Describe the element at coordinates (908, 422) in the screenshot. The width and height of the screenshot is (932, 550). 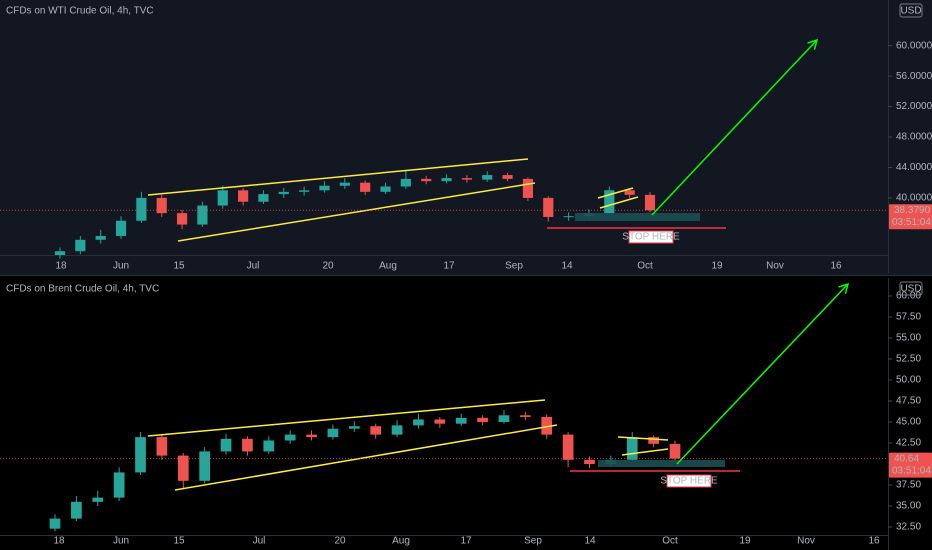
I see `y-tick-label: 45.00` at that location.